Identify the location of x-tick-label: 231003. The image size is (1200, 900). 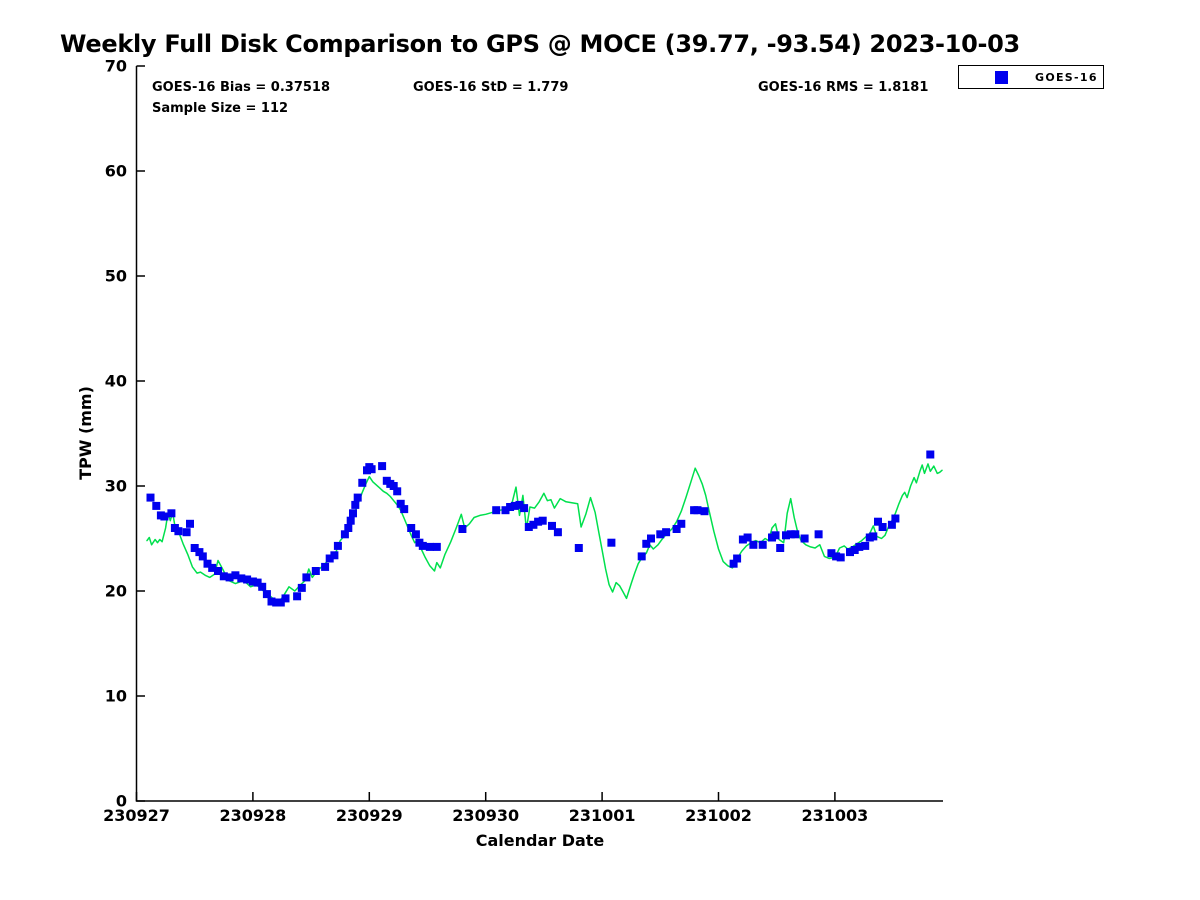
(835, 815).